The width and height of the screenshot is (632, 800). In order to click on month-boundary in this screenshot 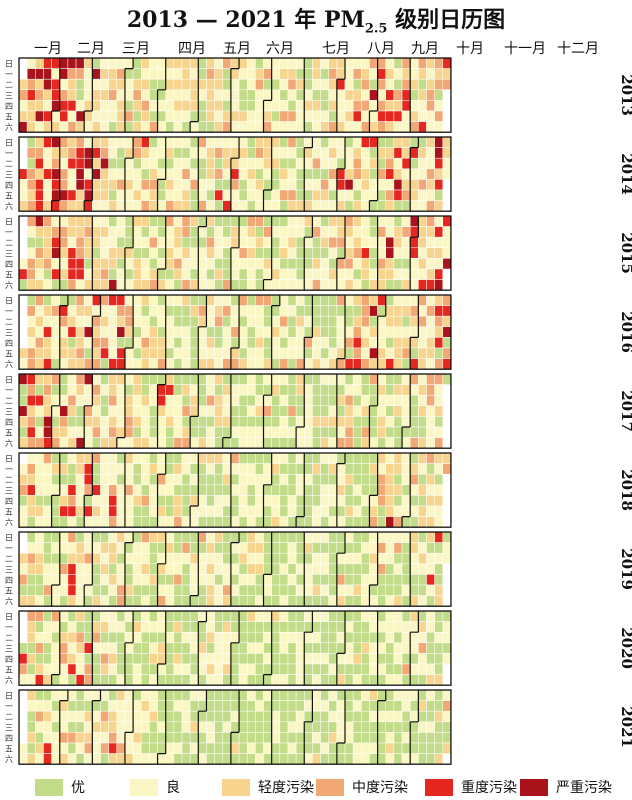, I will do `click(239, 332)`.